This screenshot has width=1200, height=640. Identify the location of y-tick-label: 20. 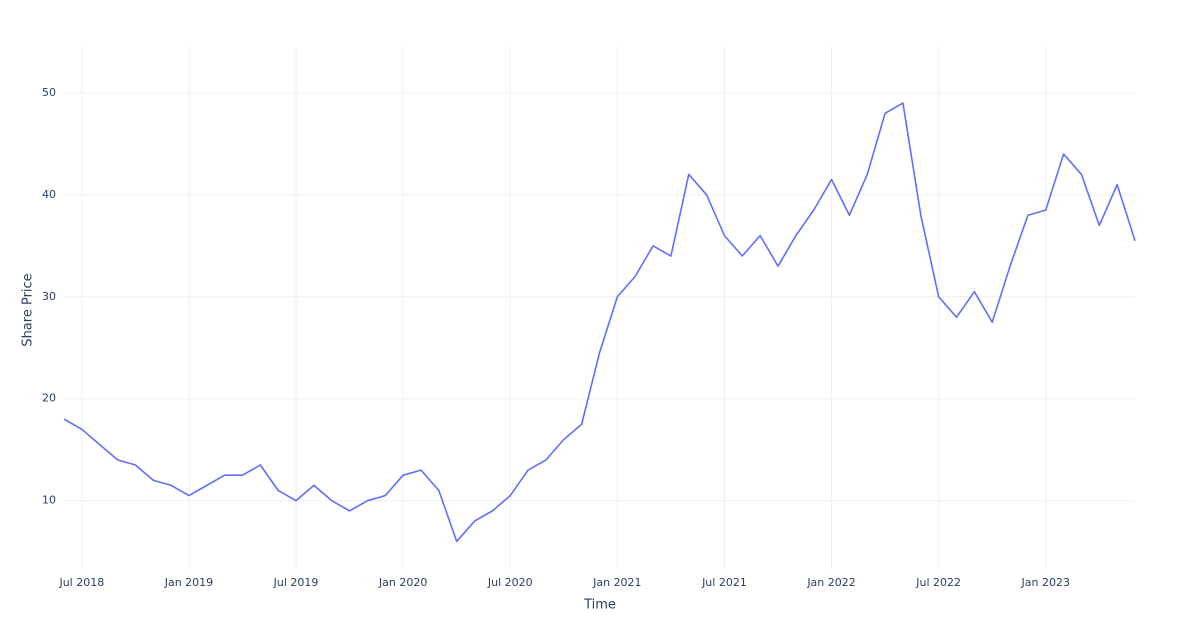
(49, 398).